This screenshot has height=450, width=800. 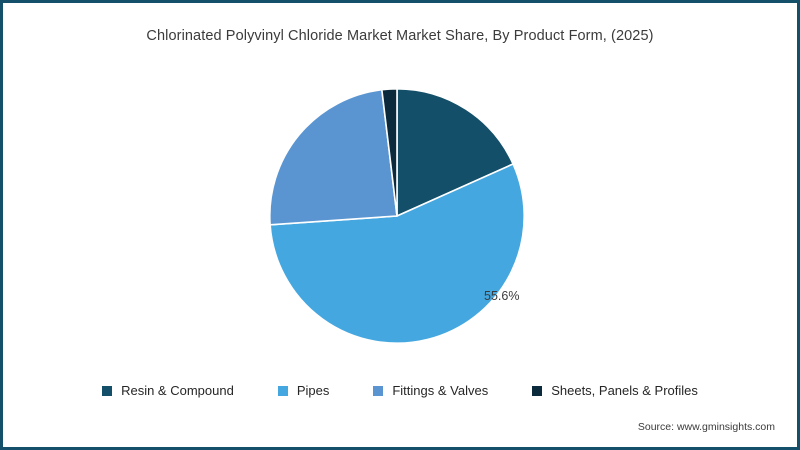 What do you see at coordinates (502, 296) in the screenshot?
I see `pie-data-label-pipes: 55.6%` at bounding box center [502, 296].